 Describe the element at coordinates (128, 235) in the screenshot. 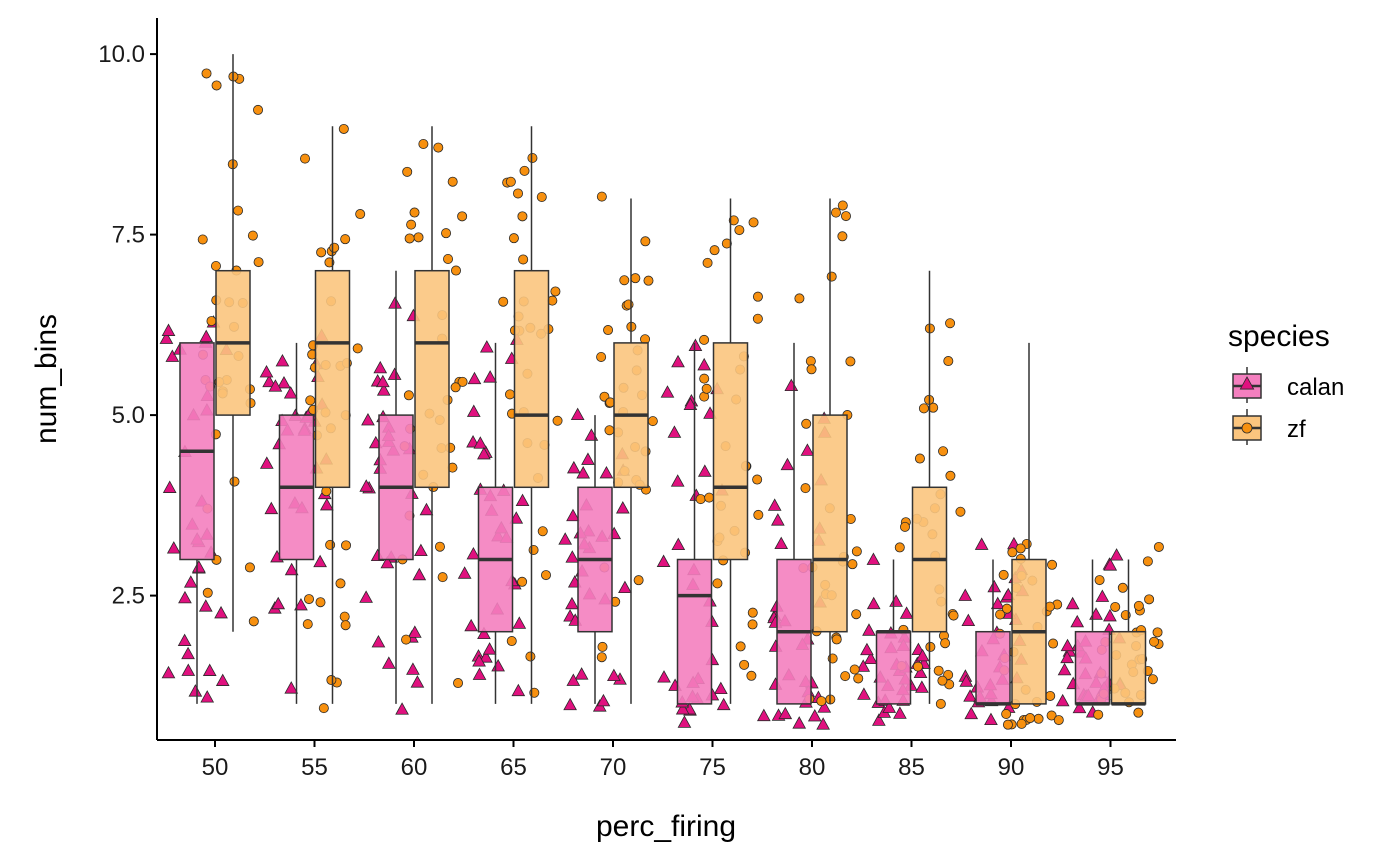

I see `y-tick-label: 7.5` at that location.